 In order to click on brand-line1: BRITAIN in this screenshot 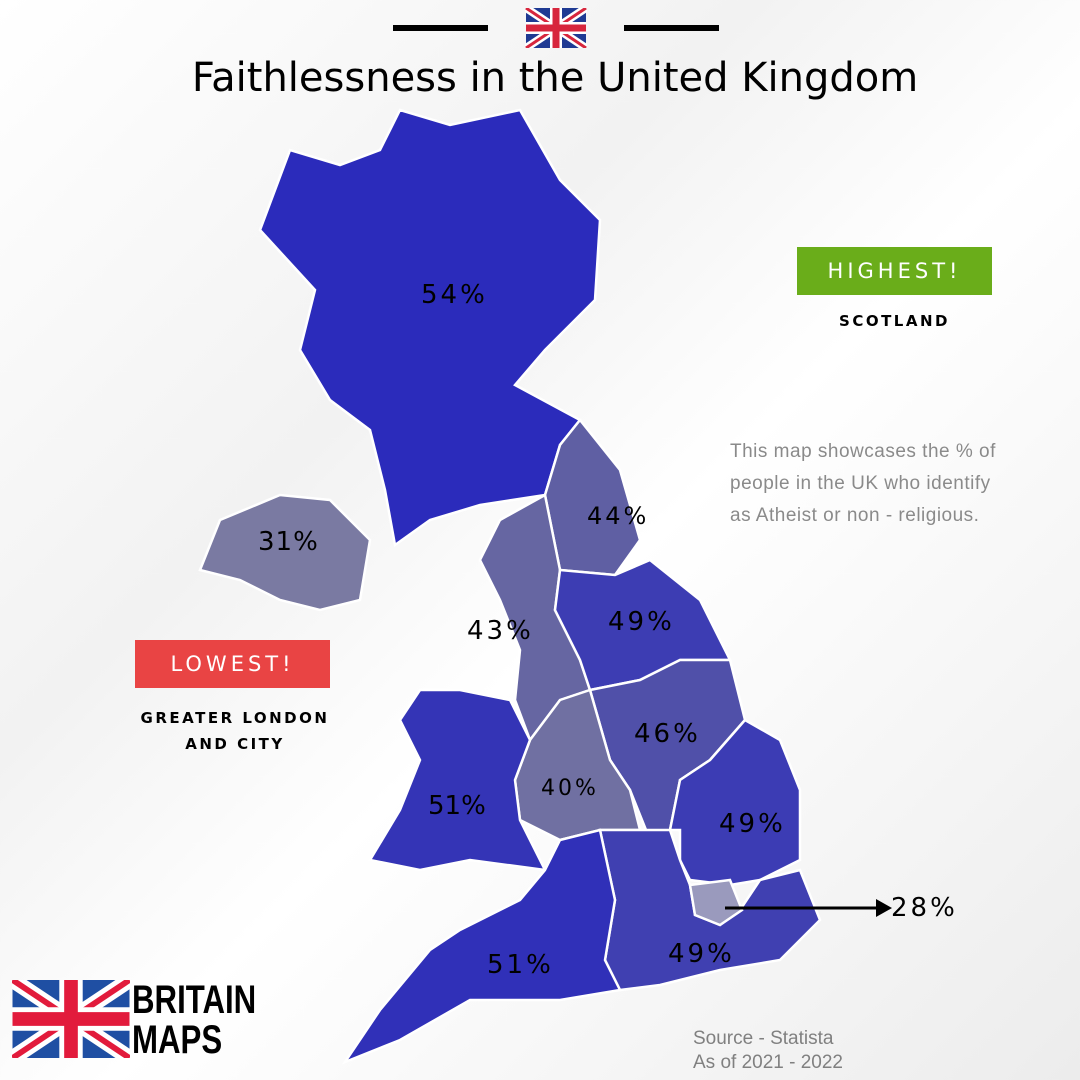, I will do `click(194, 1000)`.